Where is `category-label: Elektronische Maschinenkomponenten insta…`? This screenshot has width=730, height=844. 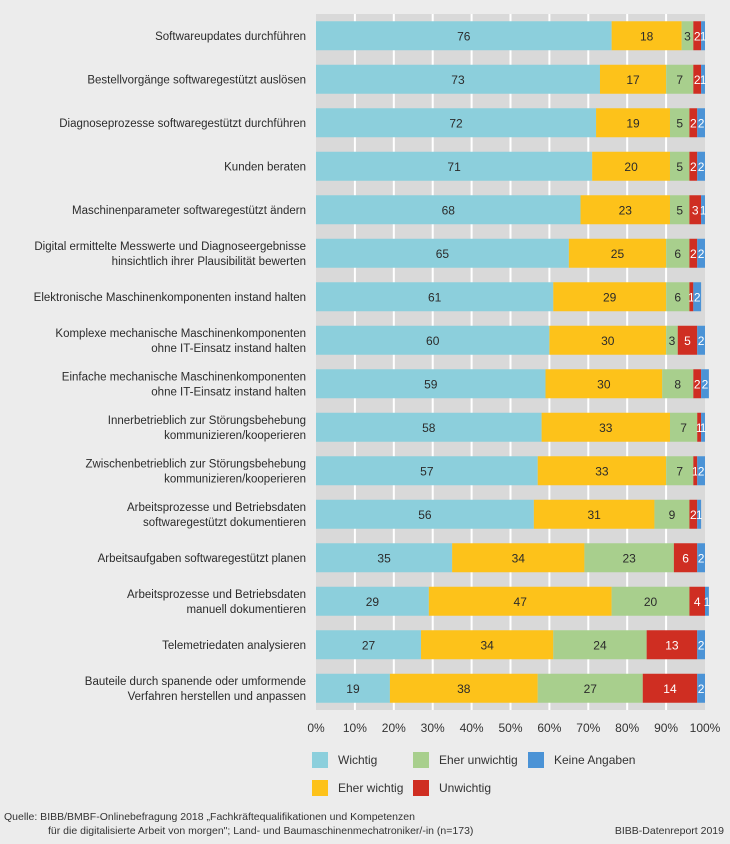
category-label: Elektronische Maschinenkomponenten insta… is located at coordinates (170, 298).